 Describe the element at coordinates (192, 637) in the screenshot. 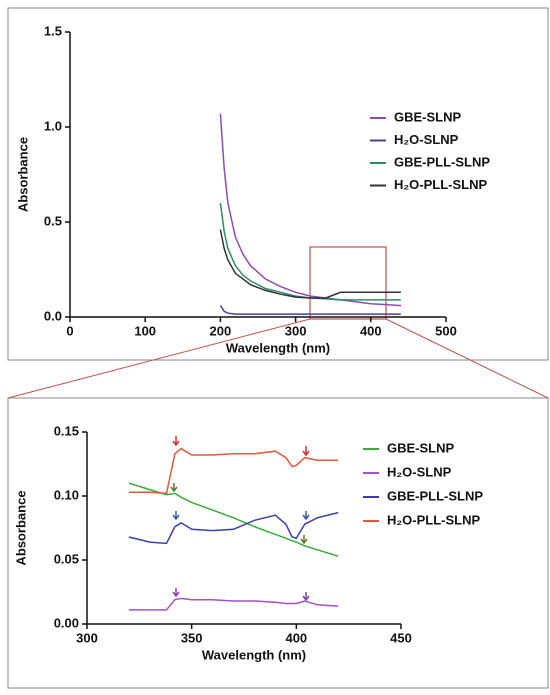

I see `x-tick-label: 350` at that location.